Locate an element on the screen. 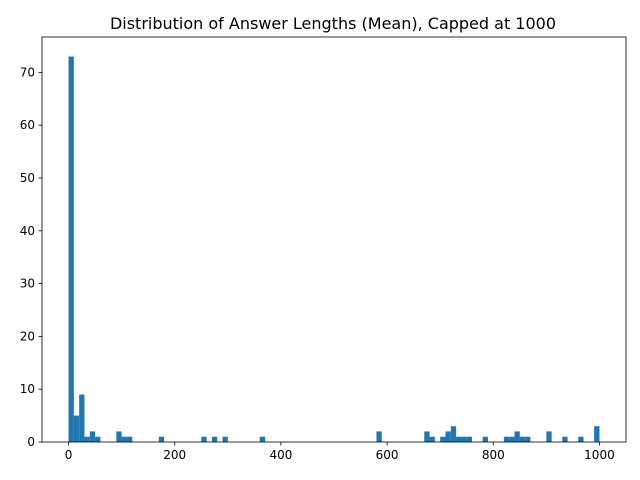 Image resolution: width=640 pixels, height=480 pixels. y-tick-label: 0 is located at coordinates (31, 442).